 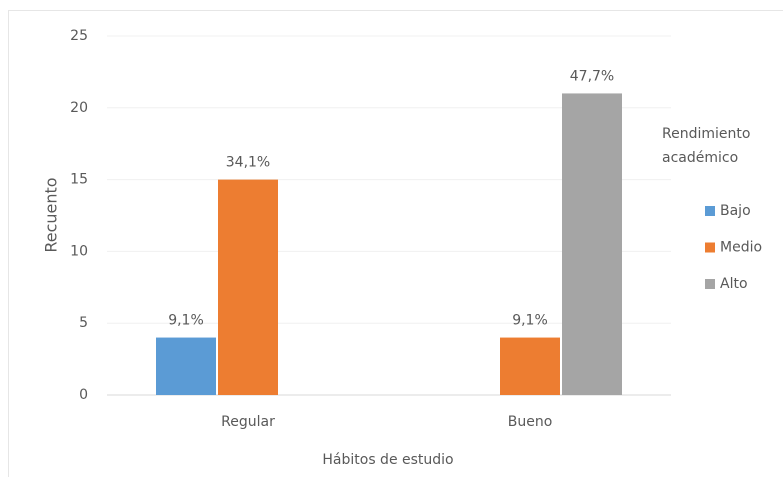 What do you see at coordinates (734, 284) in the screenshot?
I see `legend-label: Alto` at bounding box center [734, 284].